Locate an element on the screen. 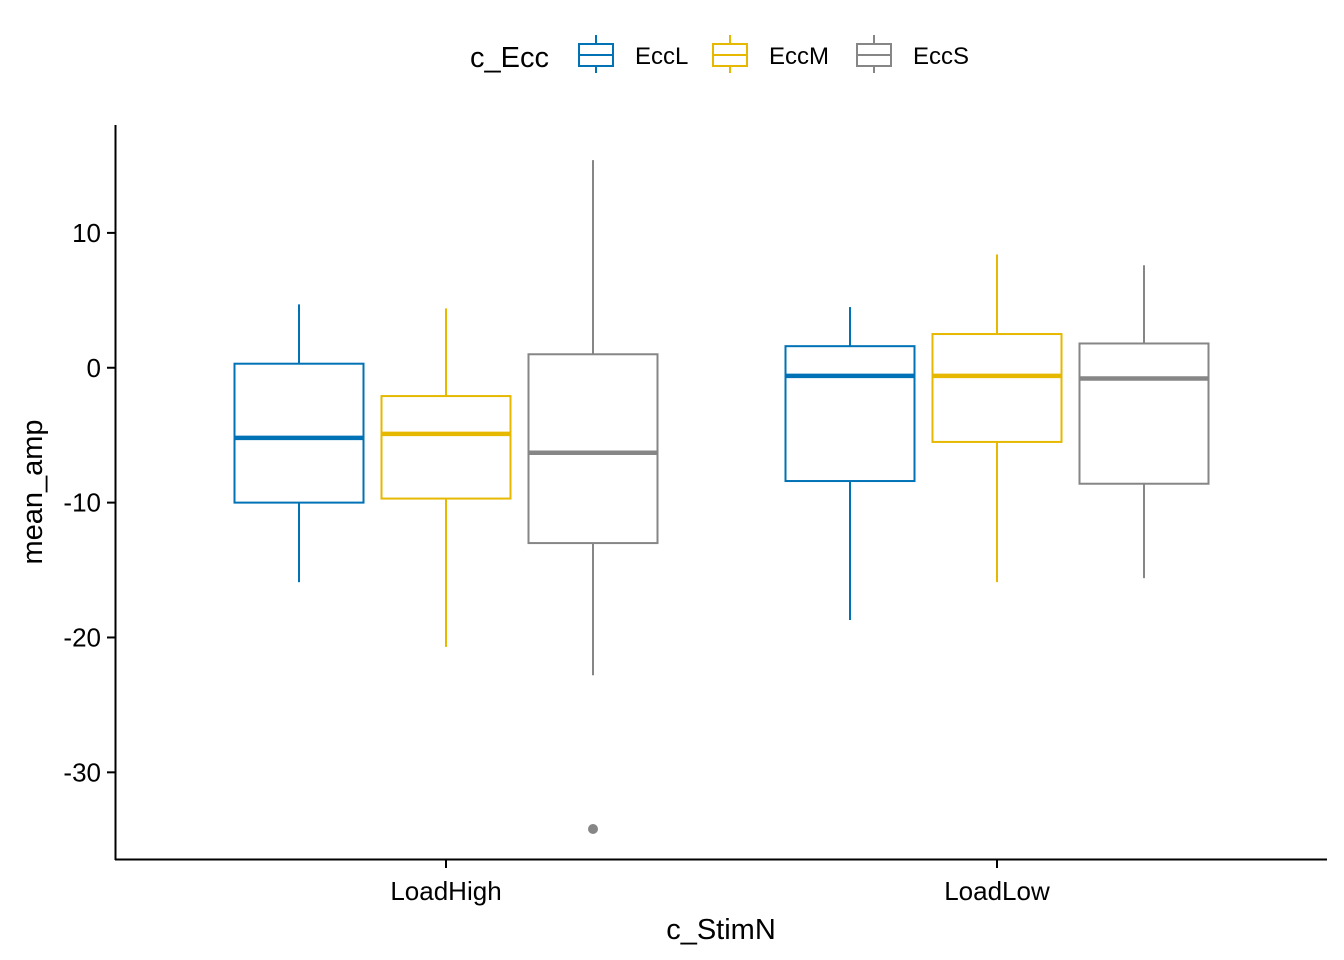  legend-label: EccM is located at coordinates (799, 56).